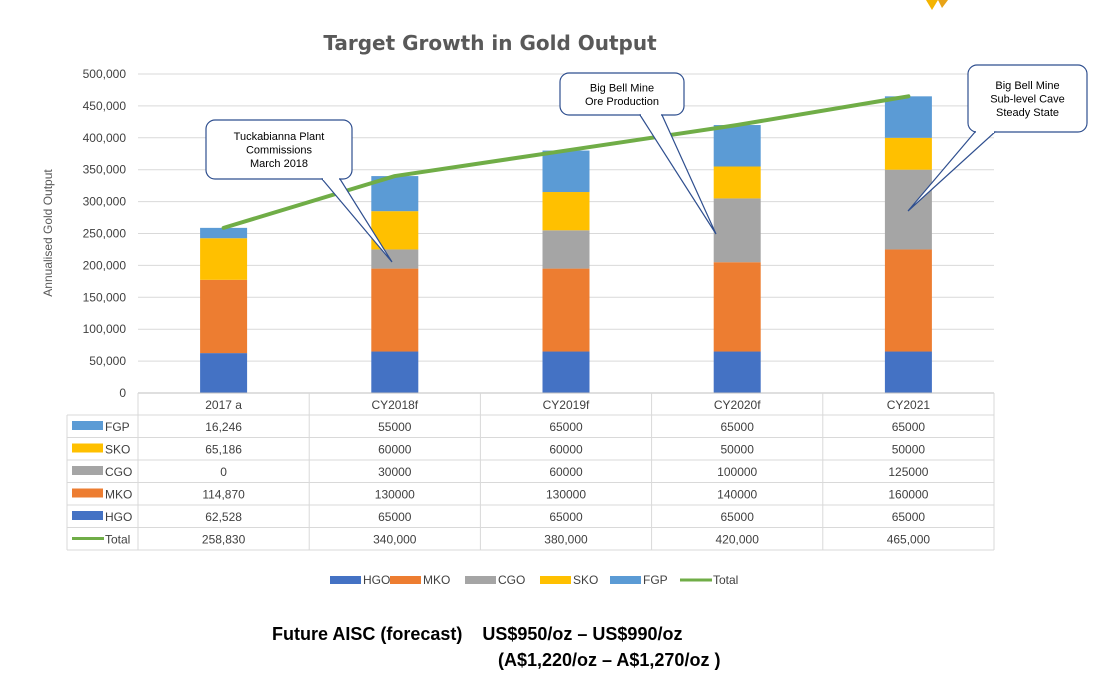 The width and height of the screenshot is (1116, 681). I want to click on y-tick-label: 150,000, so click(105, 297).